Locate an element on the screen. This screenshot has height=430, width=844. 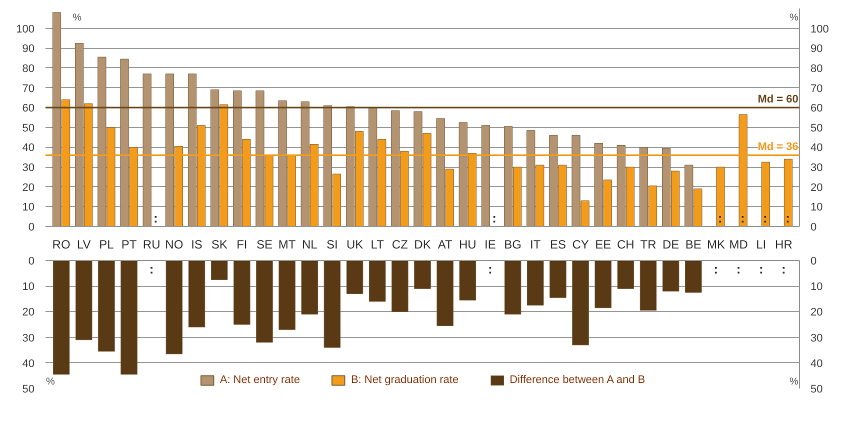
x-tick-label: BG is located at coordinates (513, 245).